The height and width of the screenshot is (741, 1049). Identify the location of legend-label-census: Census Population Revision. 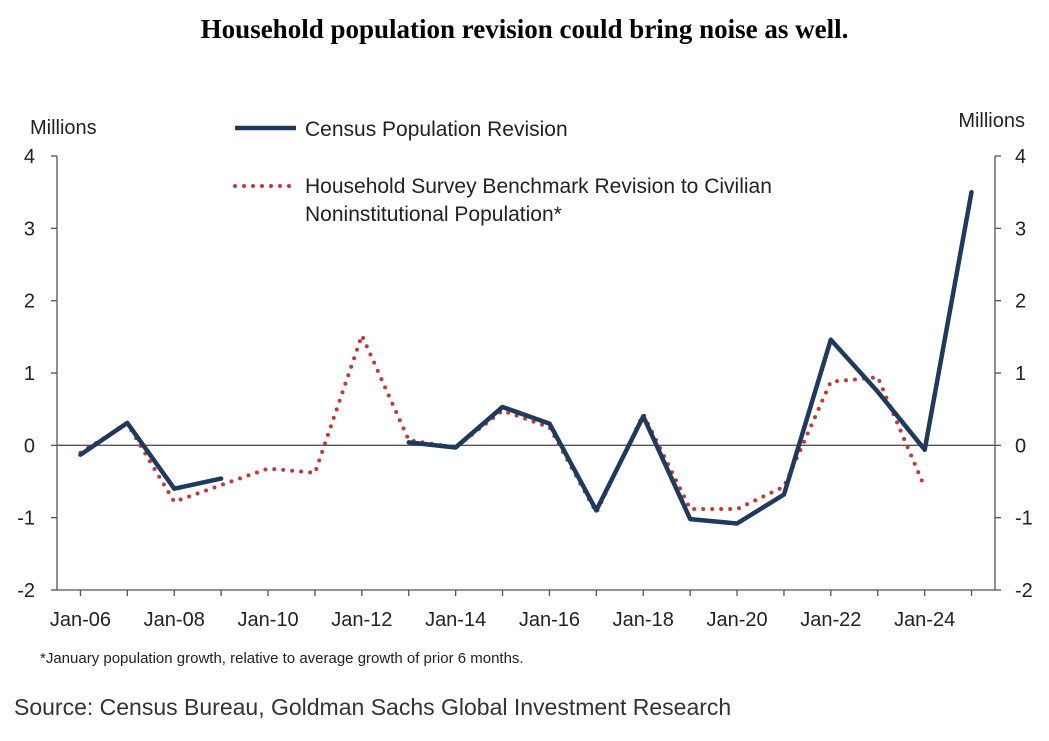
(436, 129).